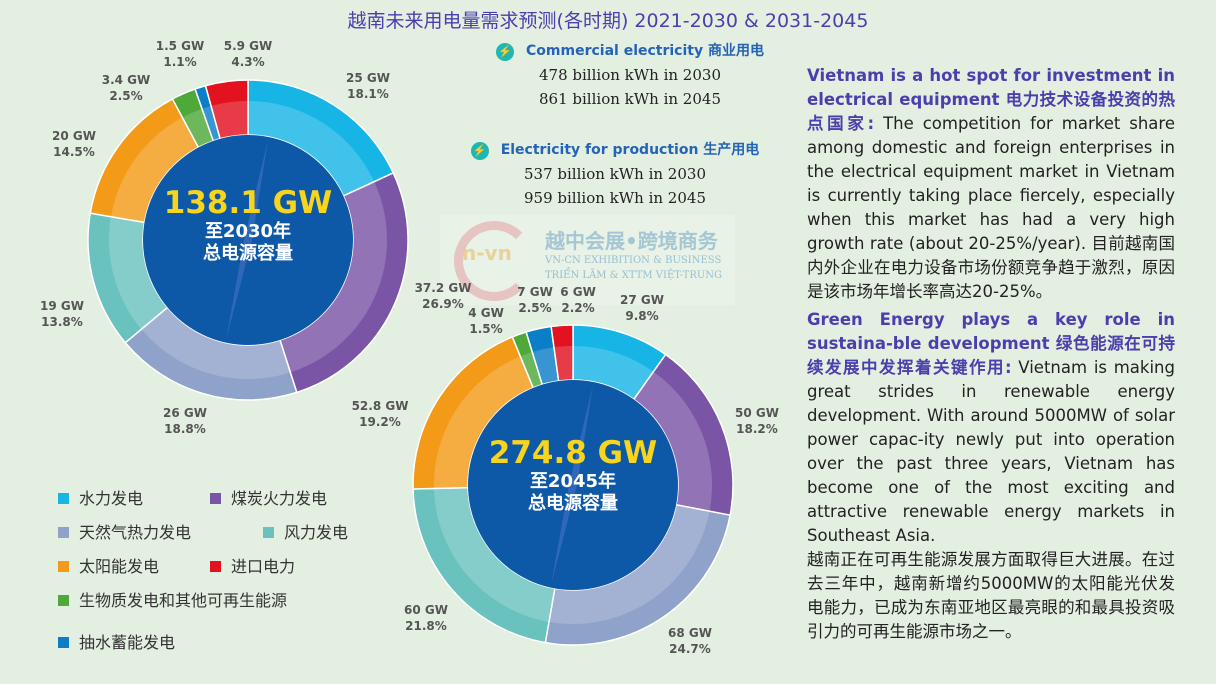  I want to click on slice-label: 25 GW 18.1%, so click(368, 86).